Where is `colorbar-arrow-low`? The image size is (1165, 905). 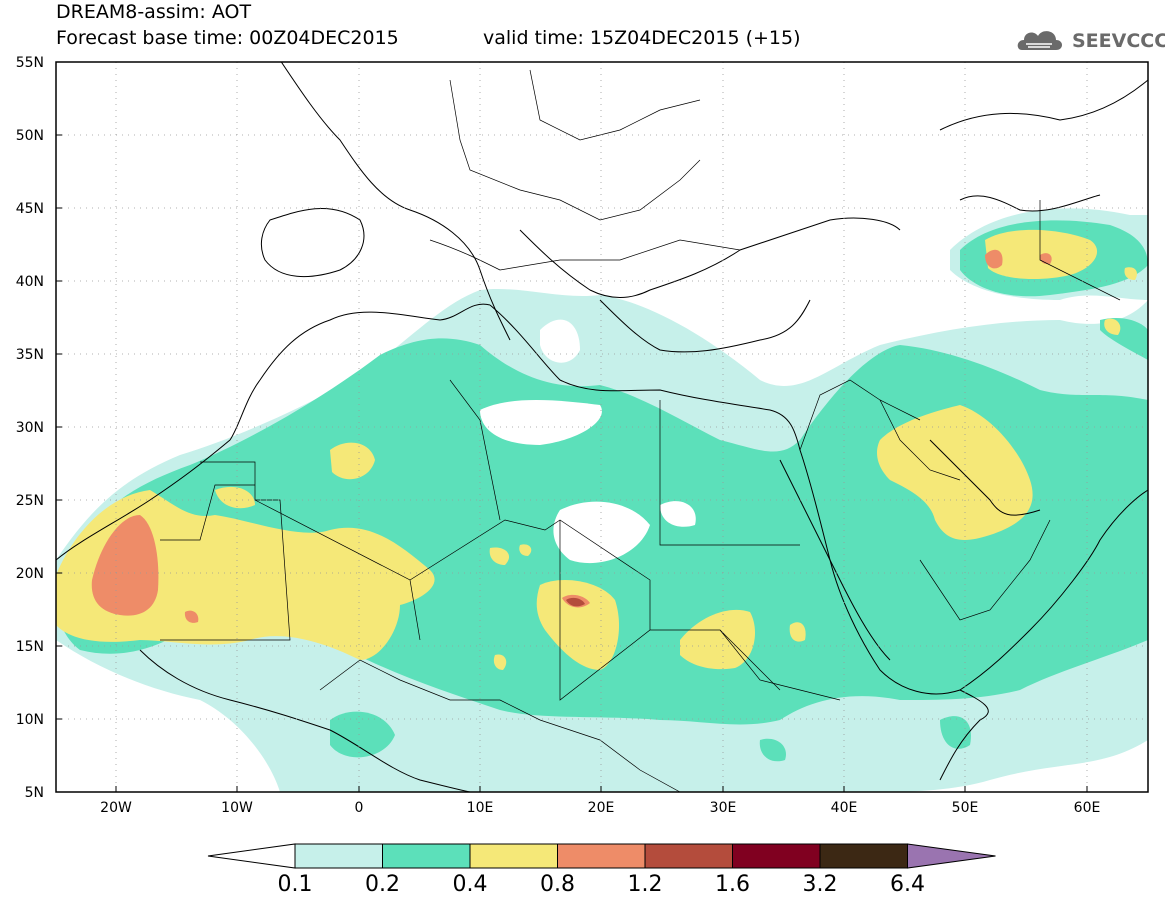 colorbar-arrow-low is located at coordinates (251, 856).